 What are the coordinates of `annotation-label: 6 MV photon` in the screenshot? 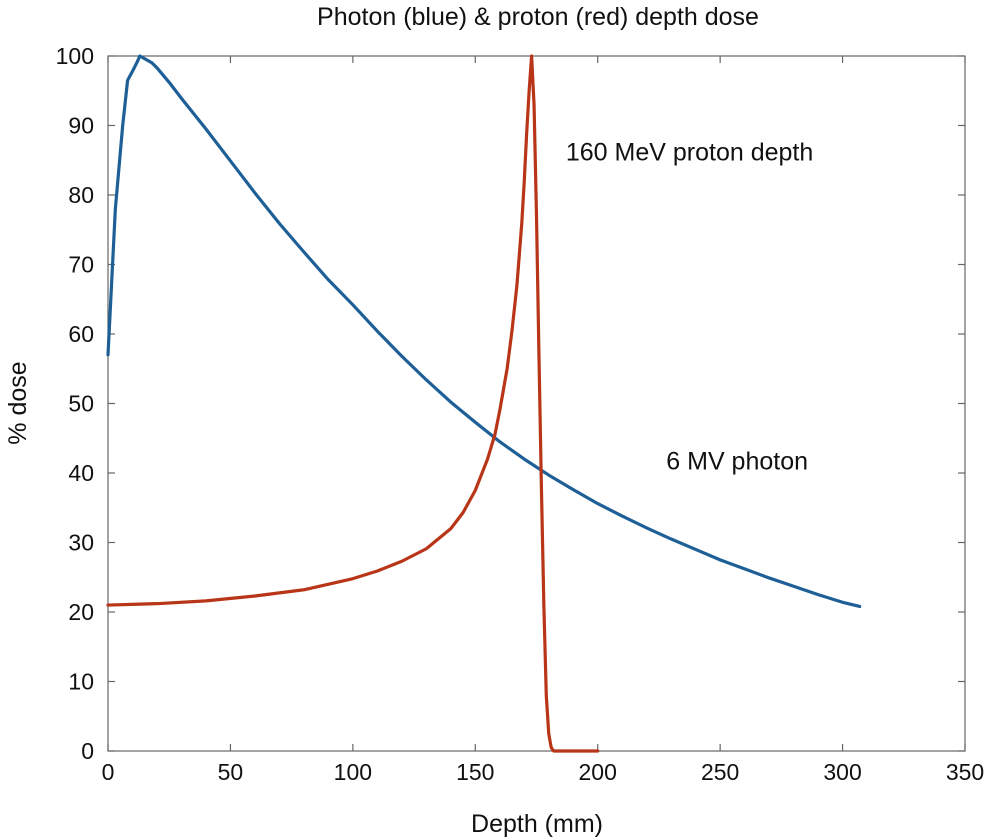 It's located at (737, 462).